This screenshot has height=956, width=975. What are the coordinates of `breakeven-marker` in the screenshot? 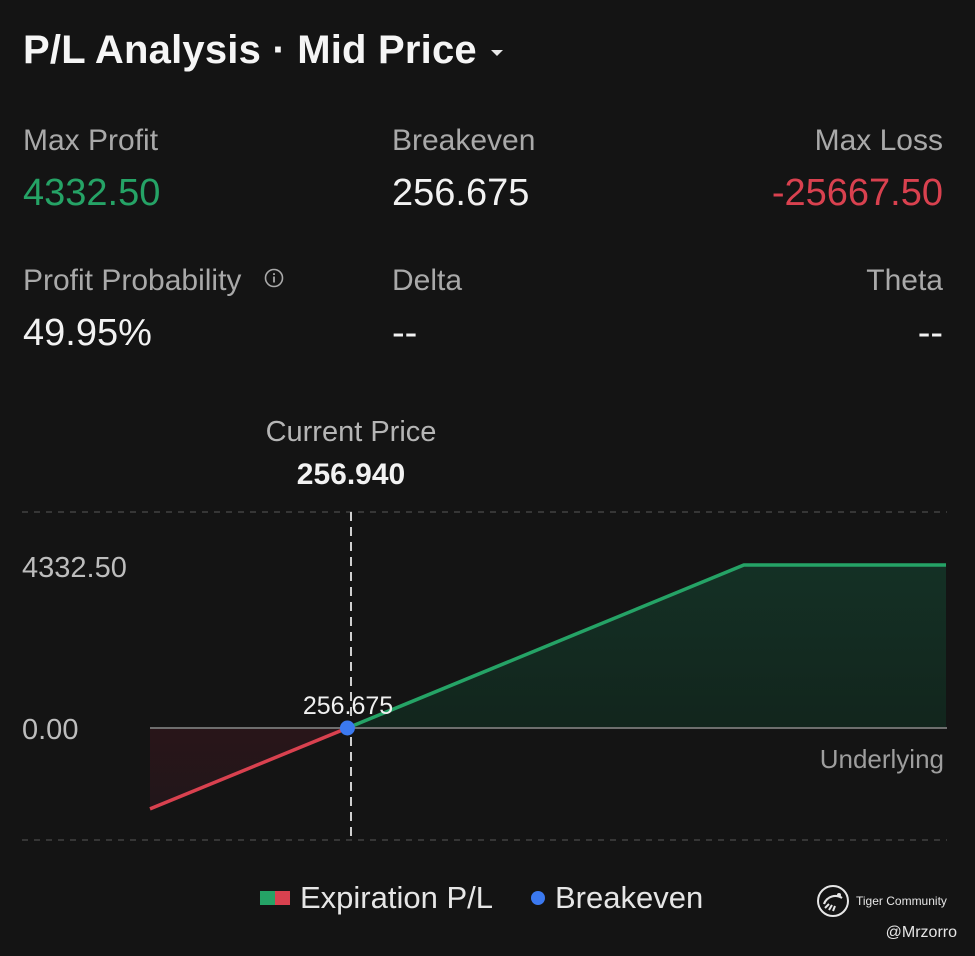 It's located at (347, 728).